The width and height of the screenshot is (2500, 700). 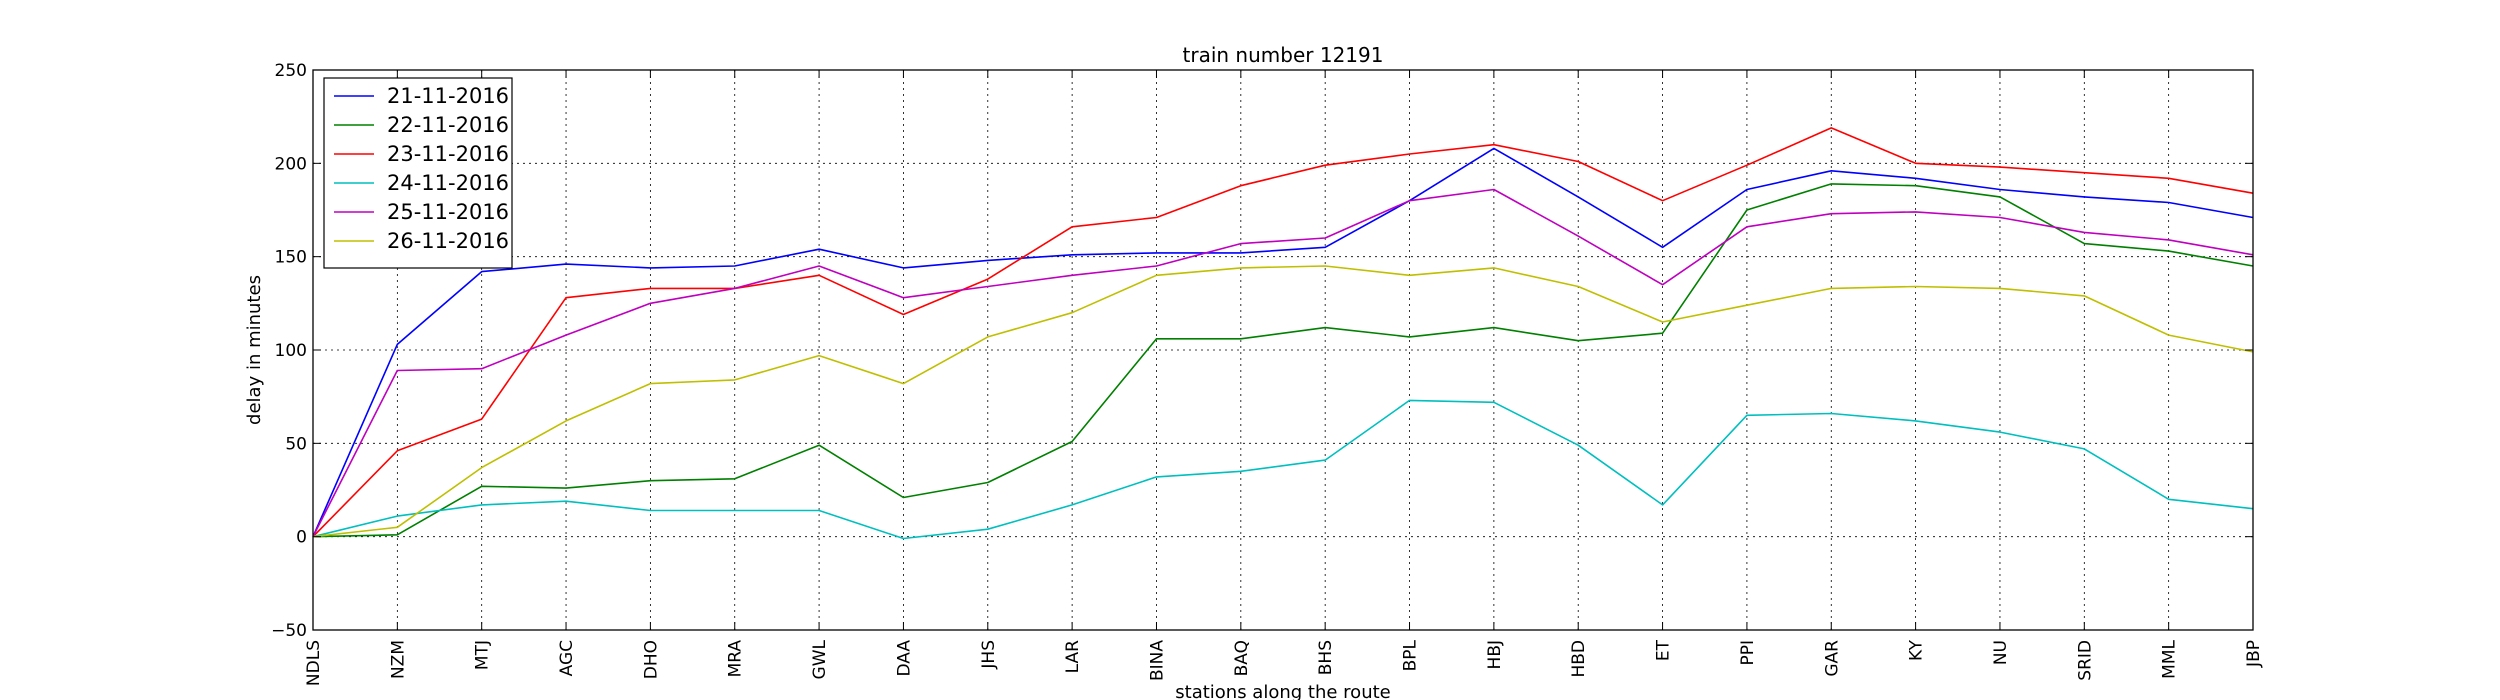 I want to click on x-tick-label: GAR, so click(x=1832, y=658).